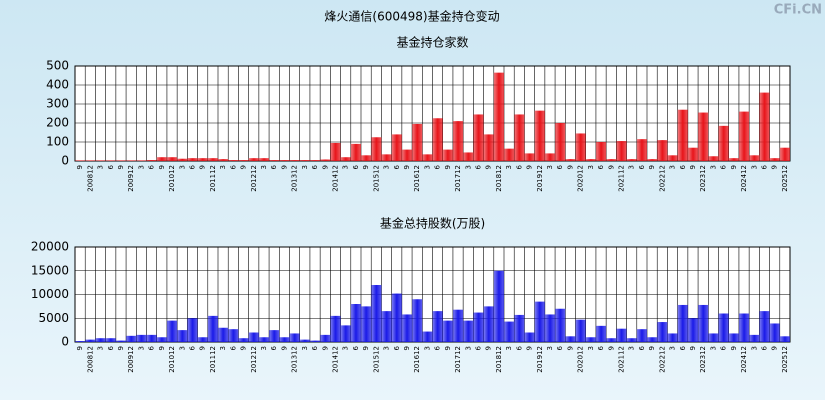 Image resolution: width=825 pixels, height=404 pixels. Describe the element at coordinates (172, 178) in the screenshot. I see `x-tick-label: 201012` at that location.